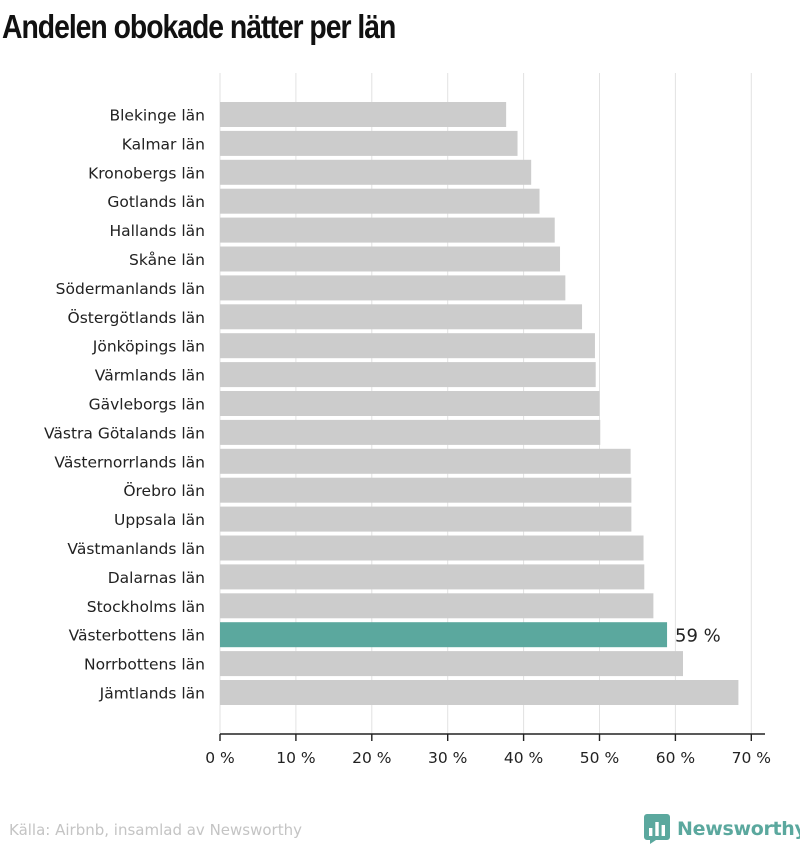  Describe the element at coordinates (523, 758) in the screenshot. I see `x-tick-label: 40 %` at that location.